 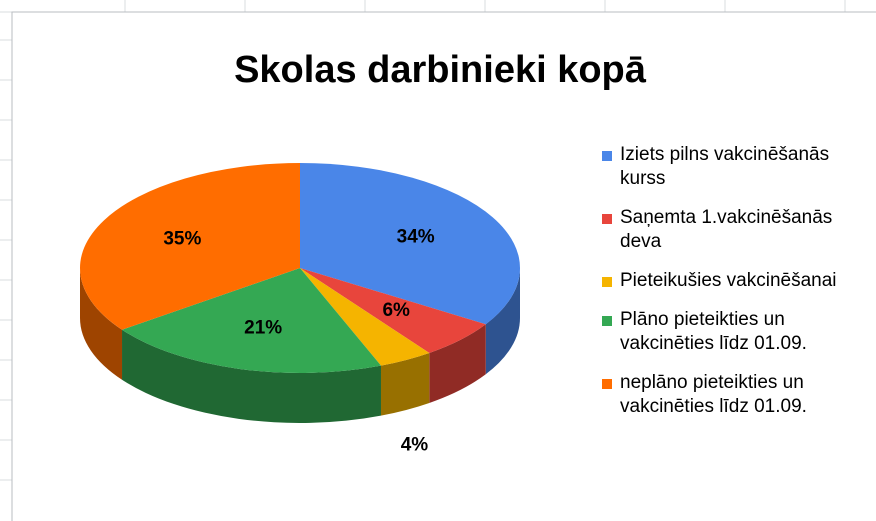 I want to click on legend-label: Iziets pilns vakcinēšanās kurss, so click(x=725, y=166).